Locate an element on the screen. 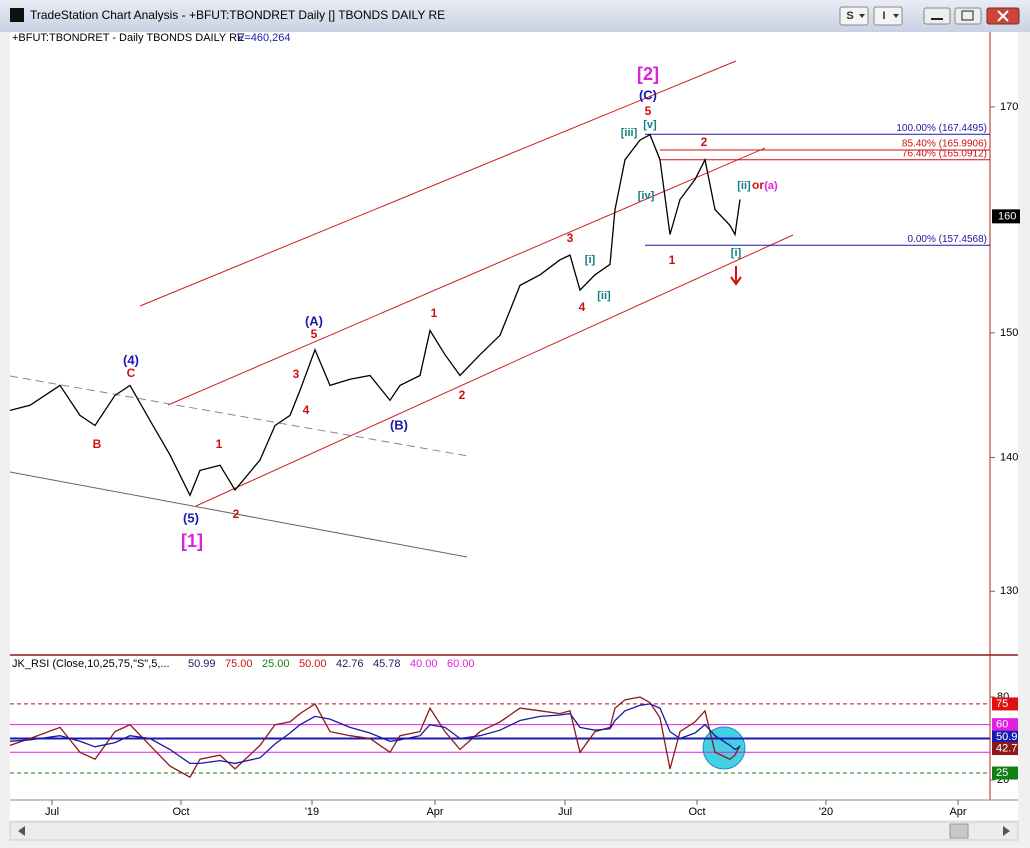 This screenshot has height=848, width=1030. y-tick-label: 130 is located at coordinates (1009, 591).